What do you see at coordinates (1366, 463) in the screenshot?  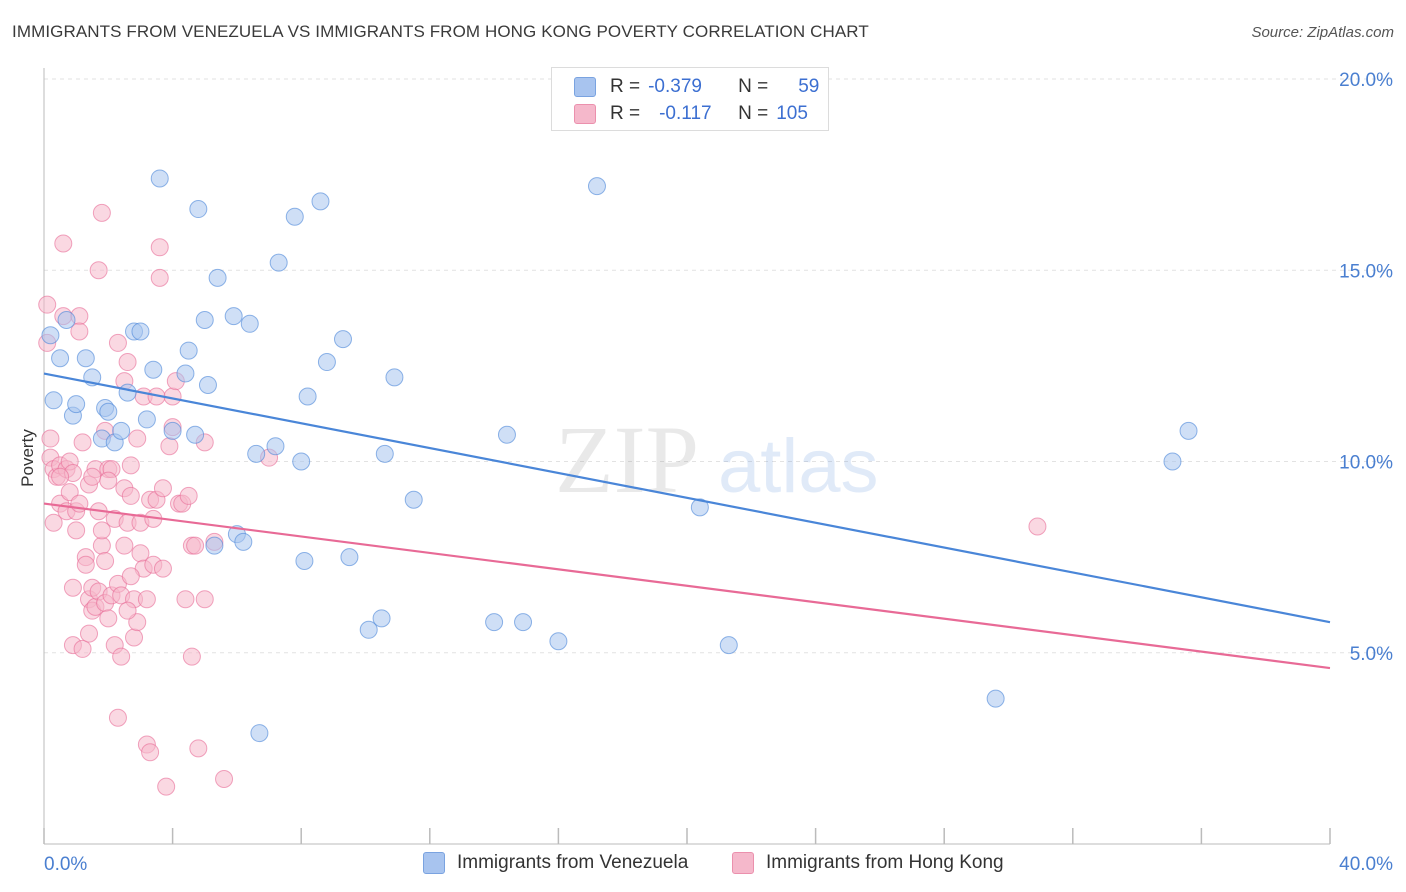 I see `y-tick-label: 10.0%` at bounding box center [1366, 463].